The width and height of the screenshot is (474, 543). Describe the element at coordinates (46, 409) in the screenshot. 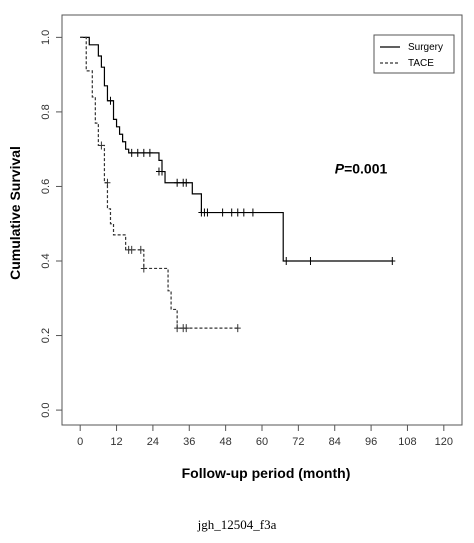

I see `y-tick-label: 0.0` at that location.